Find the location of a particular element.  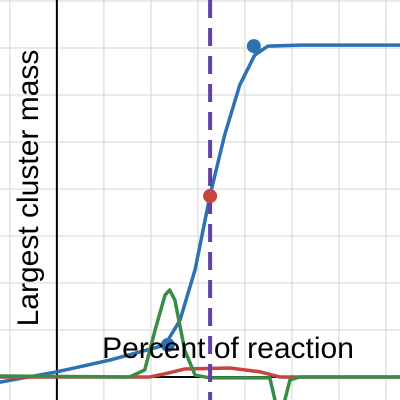

curve is located at coordinates (200, 372).